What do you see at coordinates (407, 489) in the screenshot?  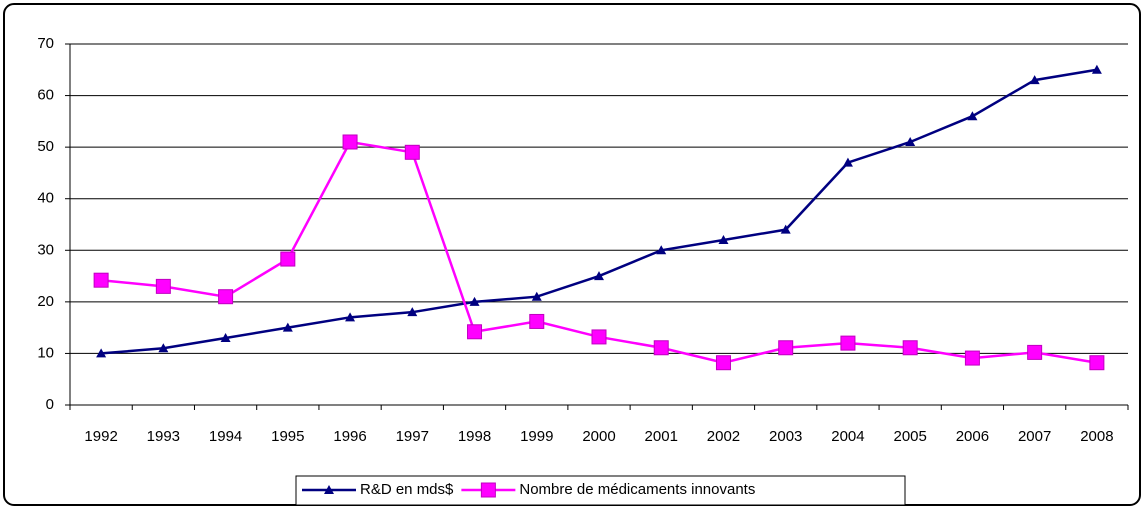 I see `legend-label: R&D en mds$` at bounding box center [407, 489].